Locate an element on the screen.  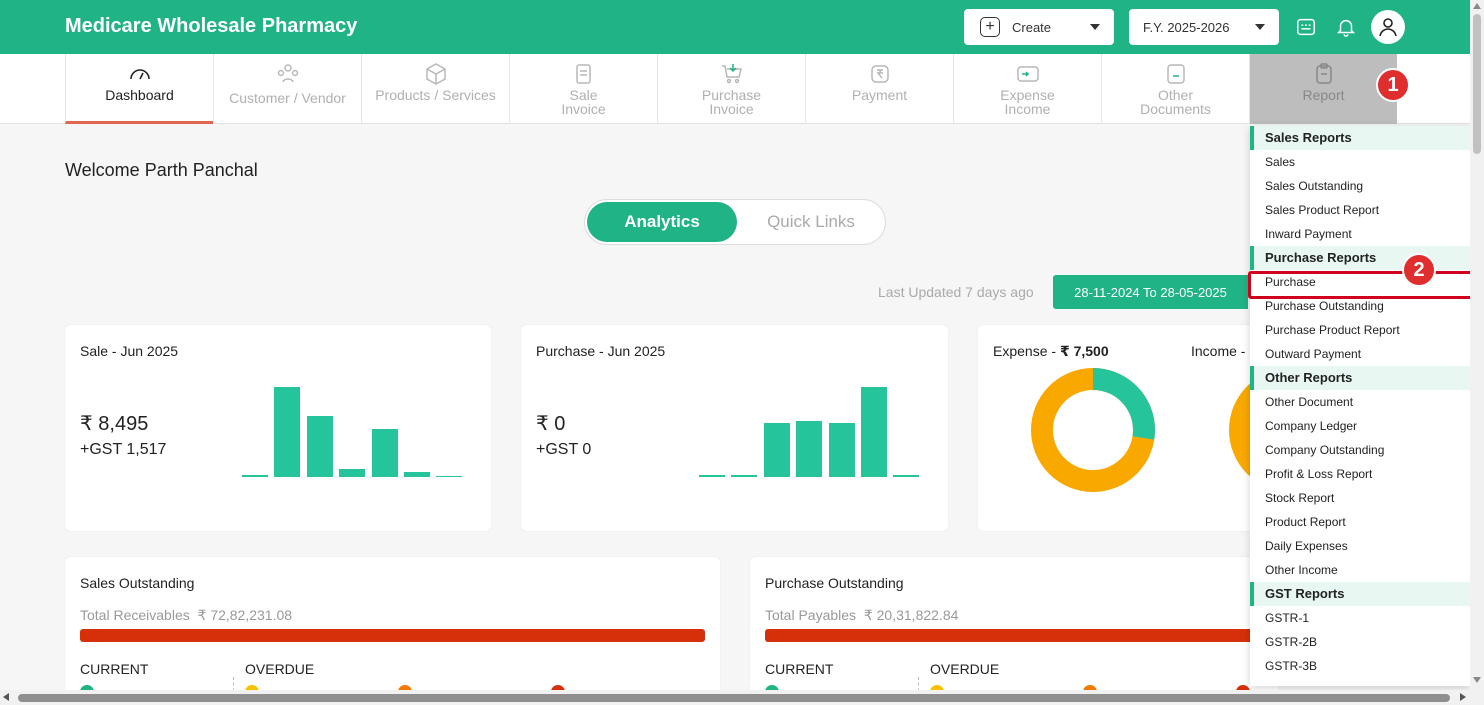
sale-amount: ₹ 8,495 is located at coordinates (114, 424).